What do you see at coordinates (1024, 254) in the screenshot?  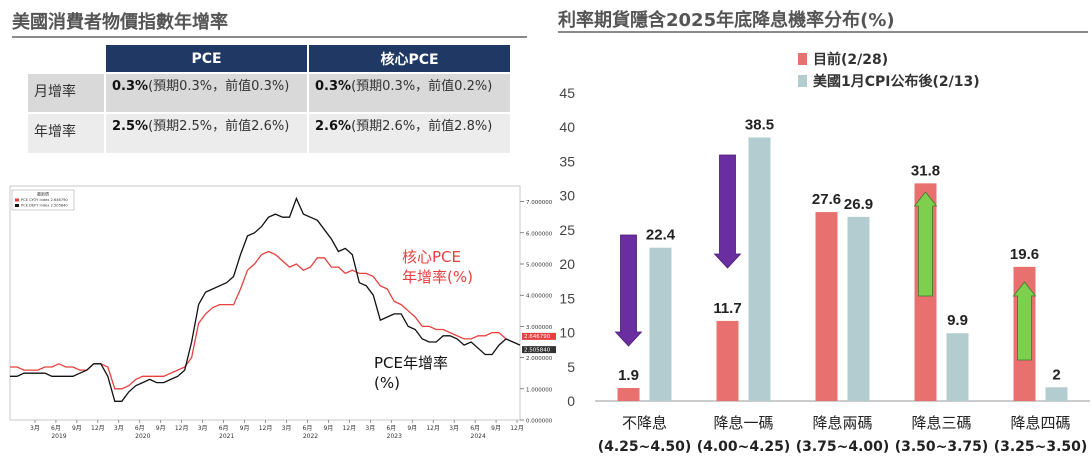 I see `bar-value-label: 19.6` at bounding box center [1024, 254].